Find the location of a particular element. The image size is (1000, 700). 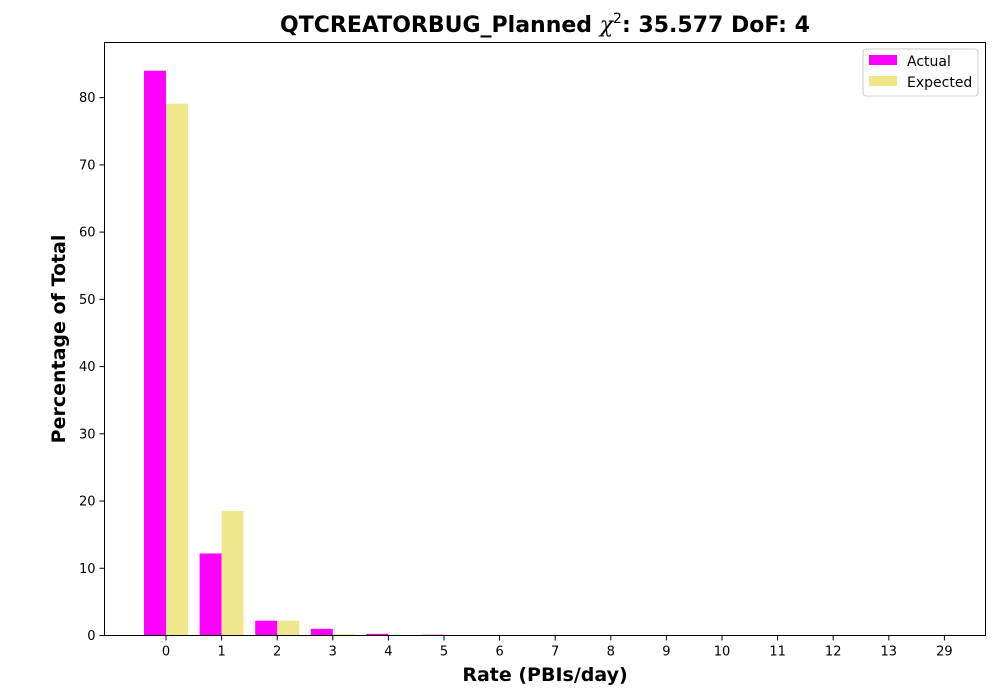

x-axis-ticks: 0 1 2 3 4 5 6 7 8 9 10 11 12 13 29 is located at coordinates (557, 647).